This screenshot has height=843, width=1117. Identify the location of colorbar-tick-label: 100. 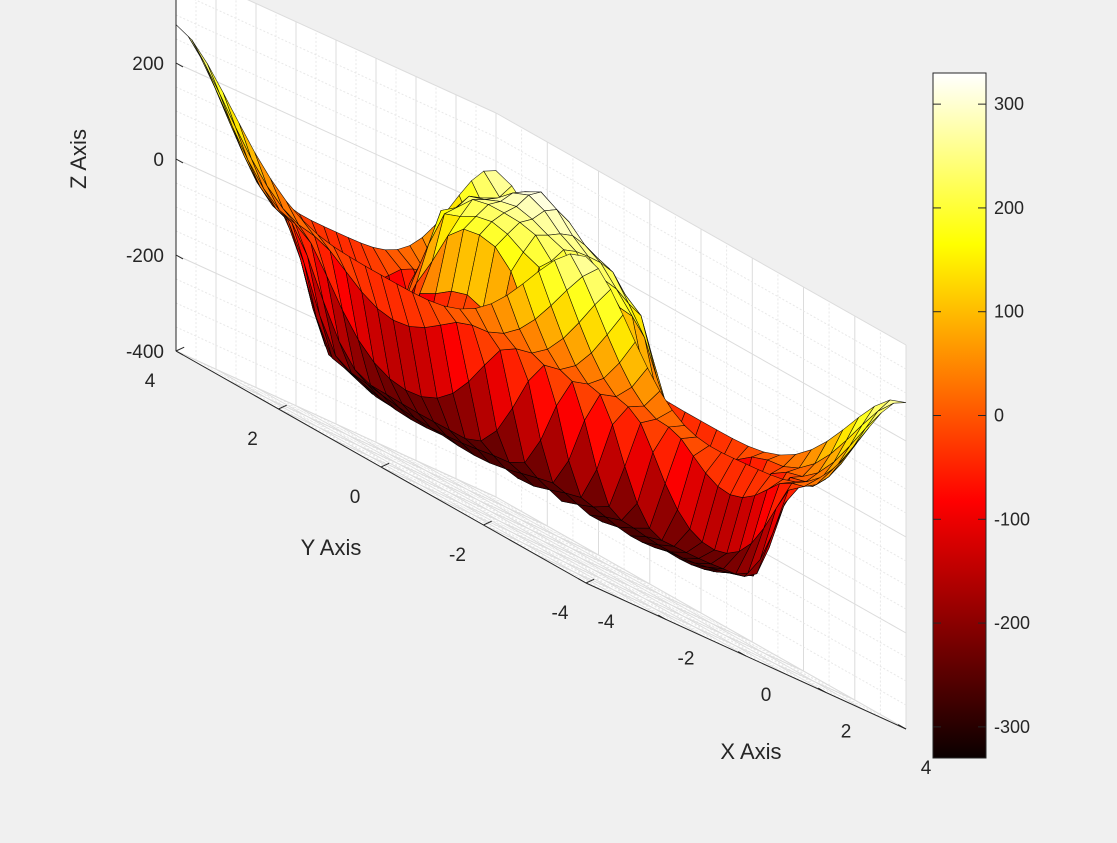
(1009, 312).